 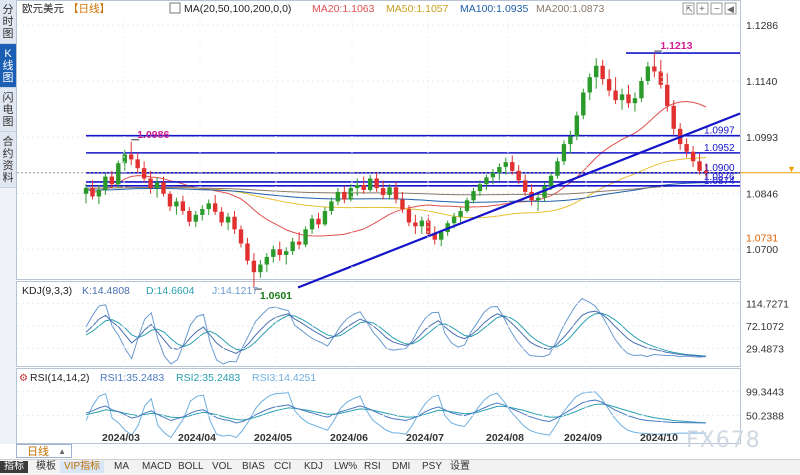 I want to click on toolbar-tab-3: MA, so click(x=121, y=466).